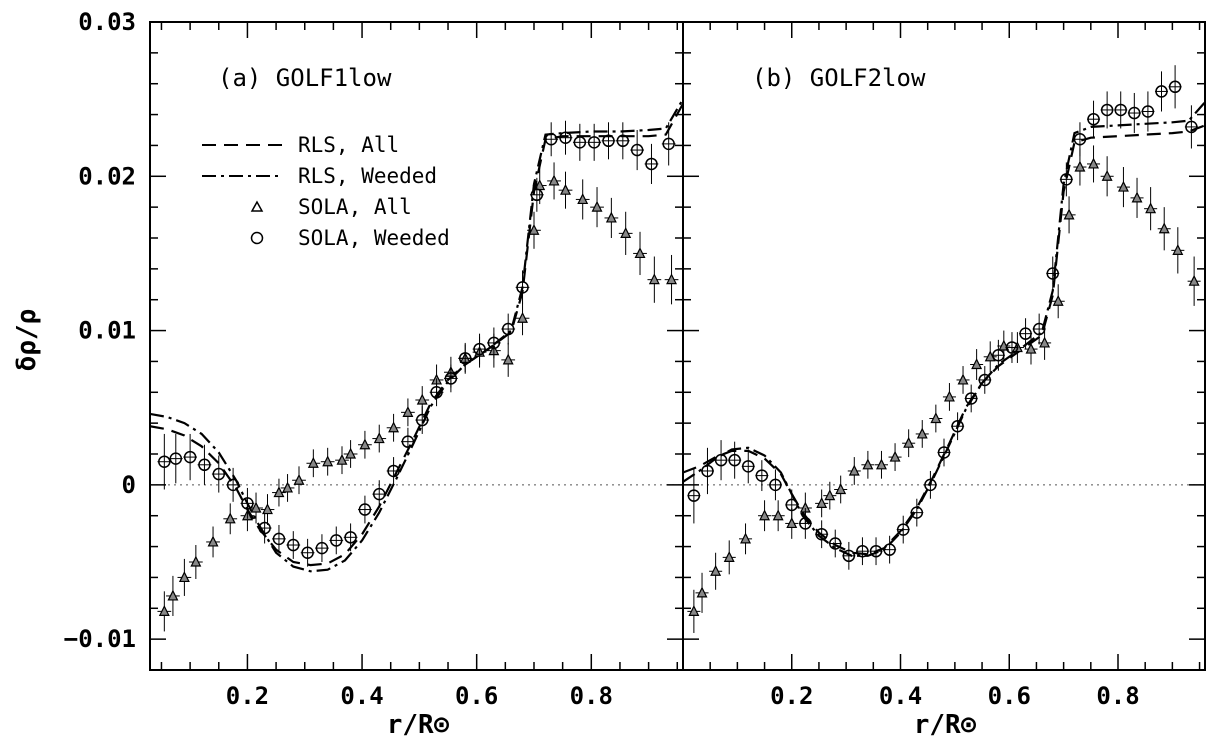 This screenshot has height=750, width=1210. What do you see at coordinates (257, 206) in the screenshot?
I see `legend-sola-all-marker` at bounding box center [257, 206].